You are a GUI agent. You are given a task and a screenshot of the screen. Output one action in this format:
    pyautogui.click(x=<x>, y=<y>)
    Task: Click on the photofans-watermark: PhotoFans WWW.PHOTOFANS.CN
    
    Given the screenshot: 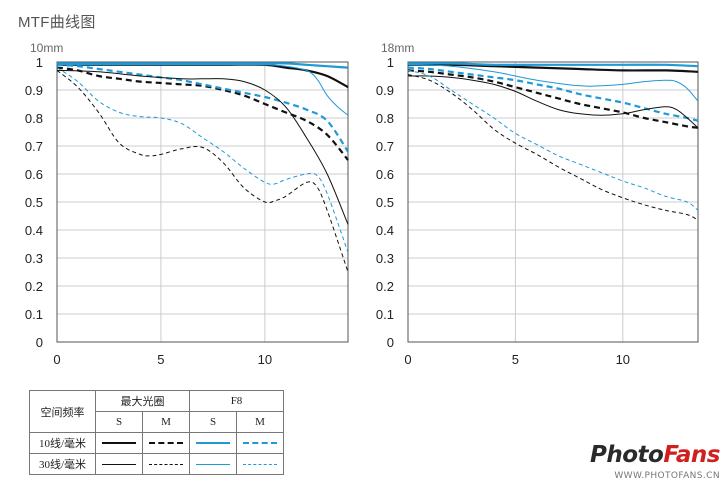 What is the action you would take?
    pyautogui.click(x=657, y=462)
    